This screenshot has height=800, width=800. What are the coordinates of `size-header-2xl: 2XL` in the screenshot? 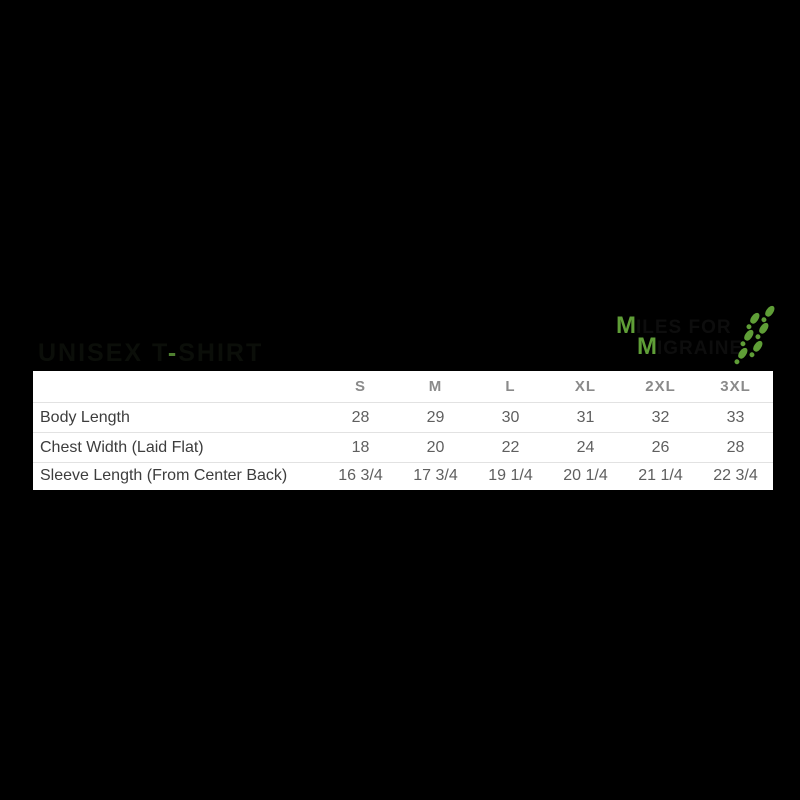 It's located at (660, 386).